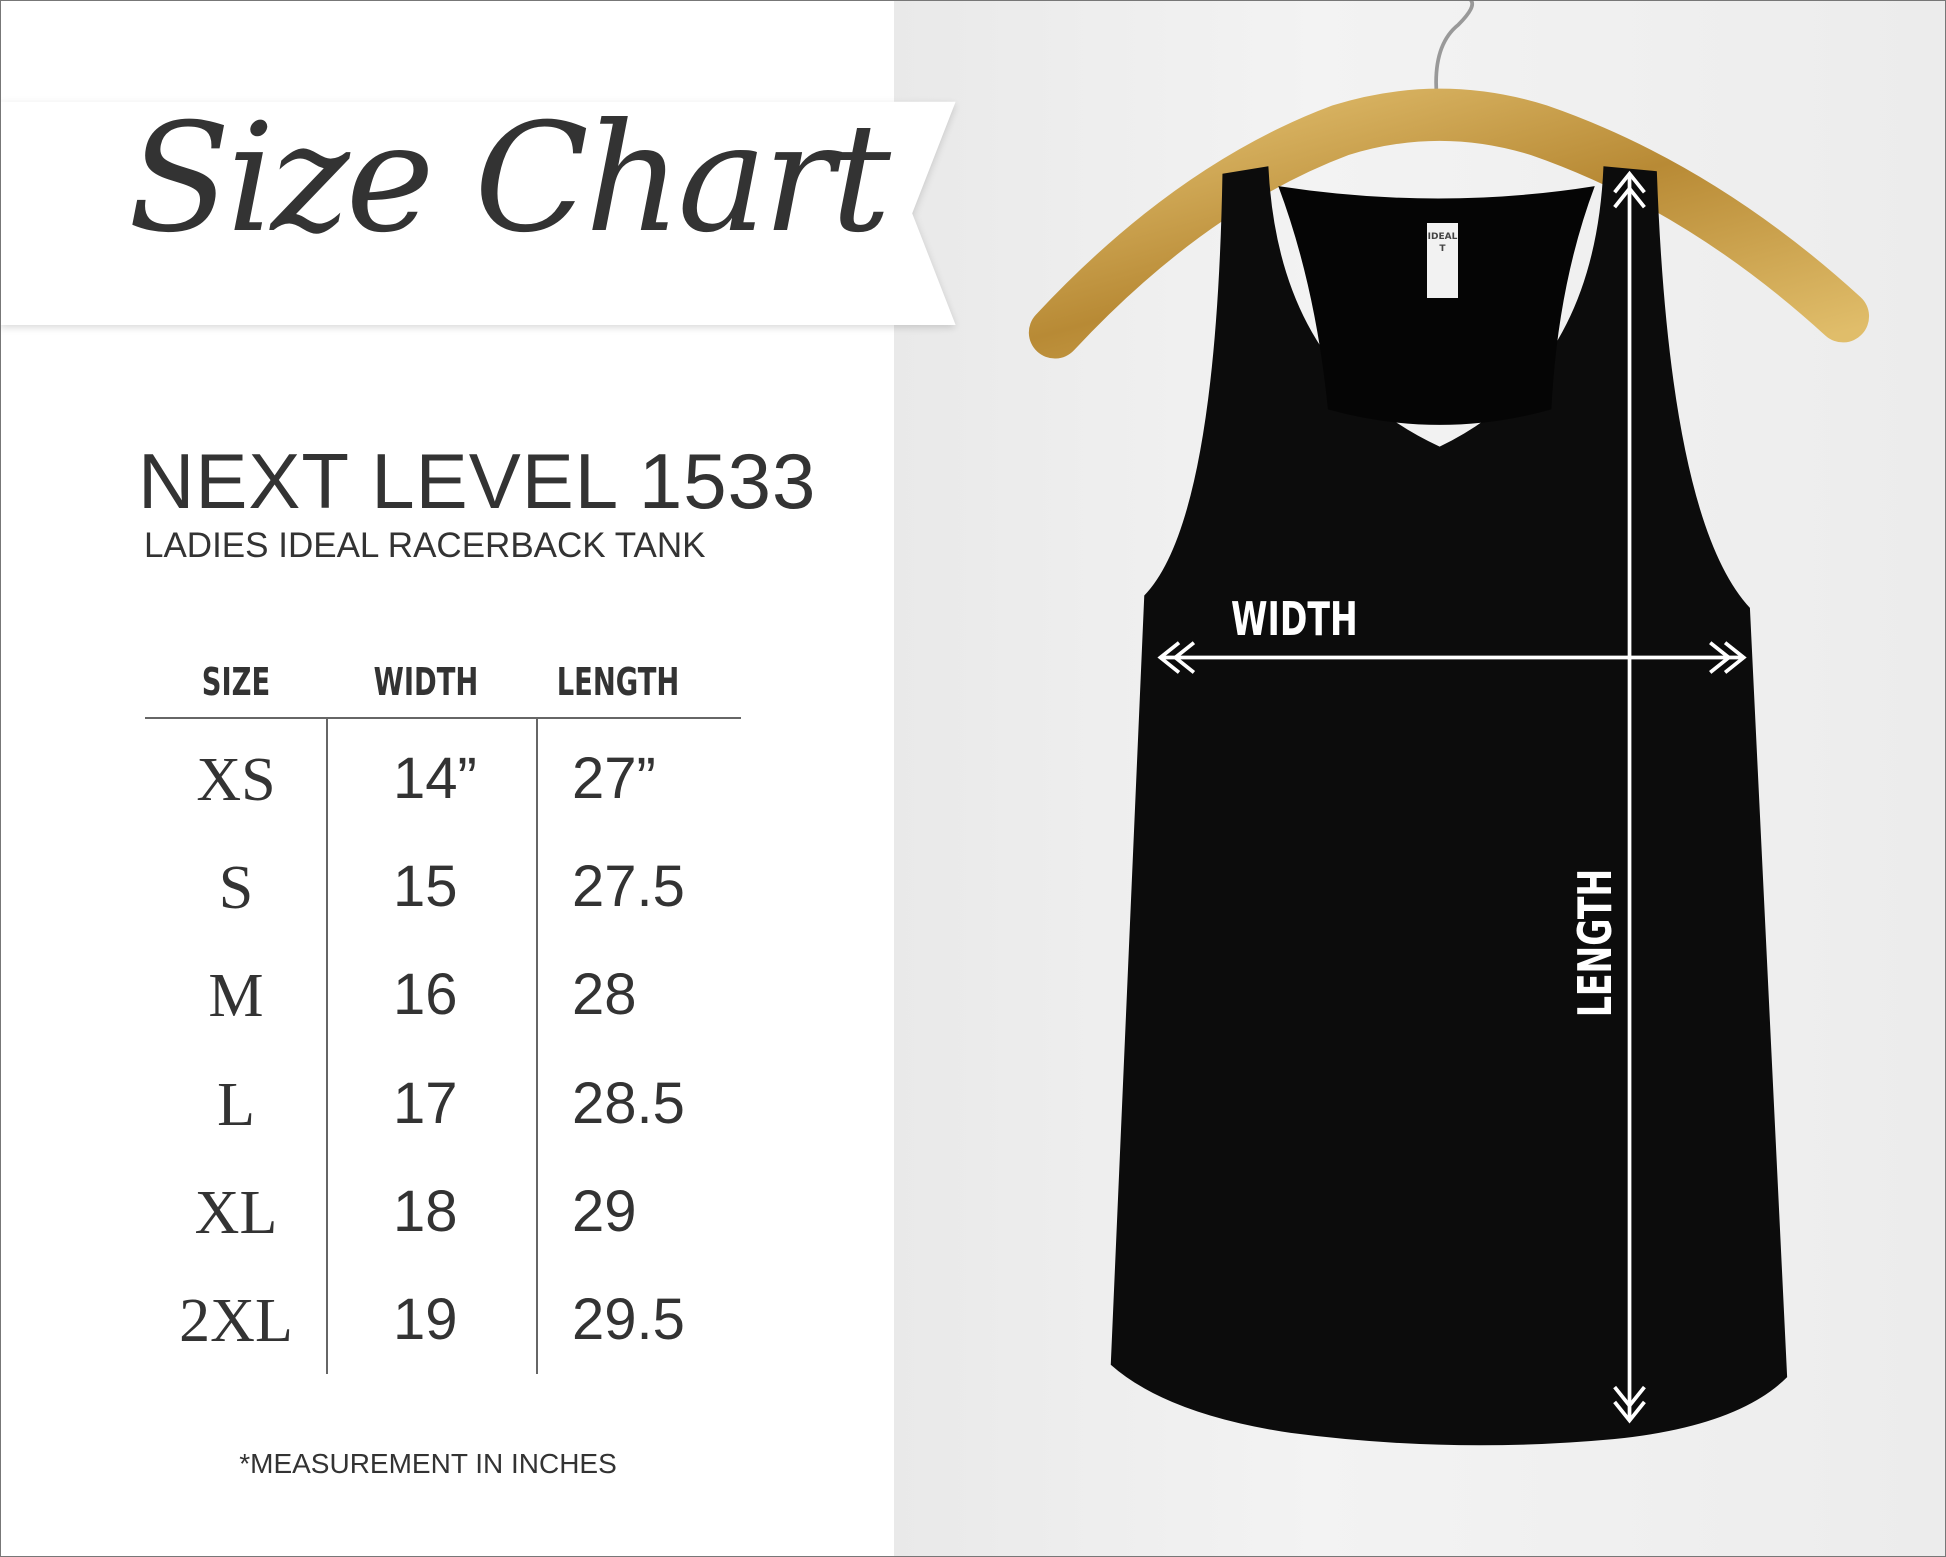 The width and height of the screenshot is (1946, 1557). What do you see at coordinates (1595, 943) in the screenshot?
I see `length-label: LENGTH` at bounding box center [1595, 943].